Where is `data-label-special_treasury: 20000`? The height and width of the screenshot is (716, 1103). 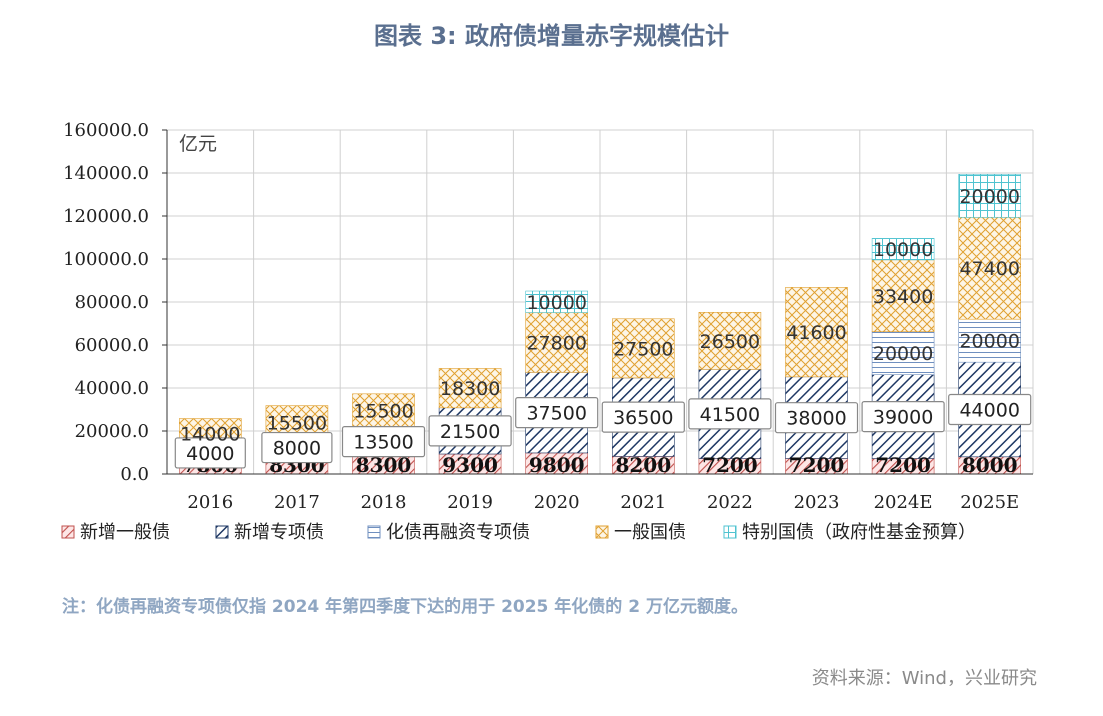 data-label-special_treasury: 20000 is located at coordinates (989, 197).